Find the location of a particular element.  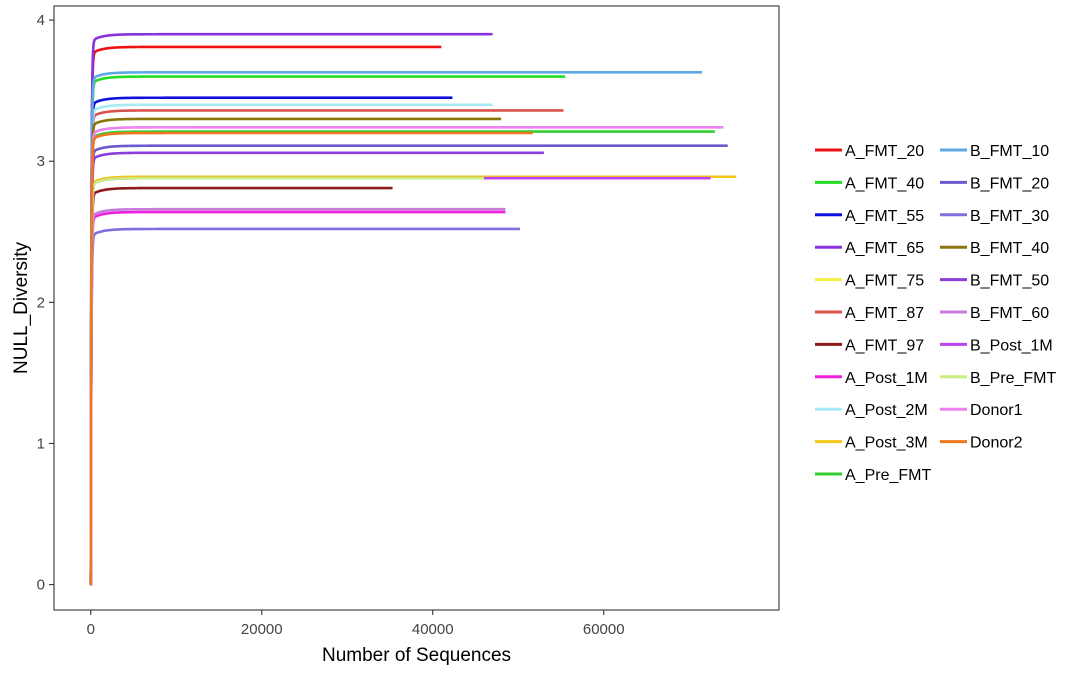

legend-label: Donor1 is located at coordinates (996, 410).